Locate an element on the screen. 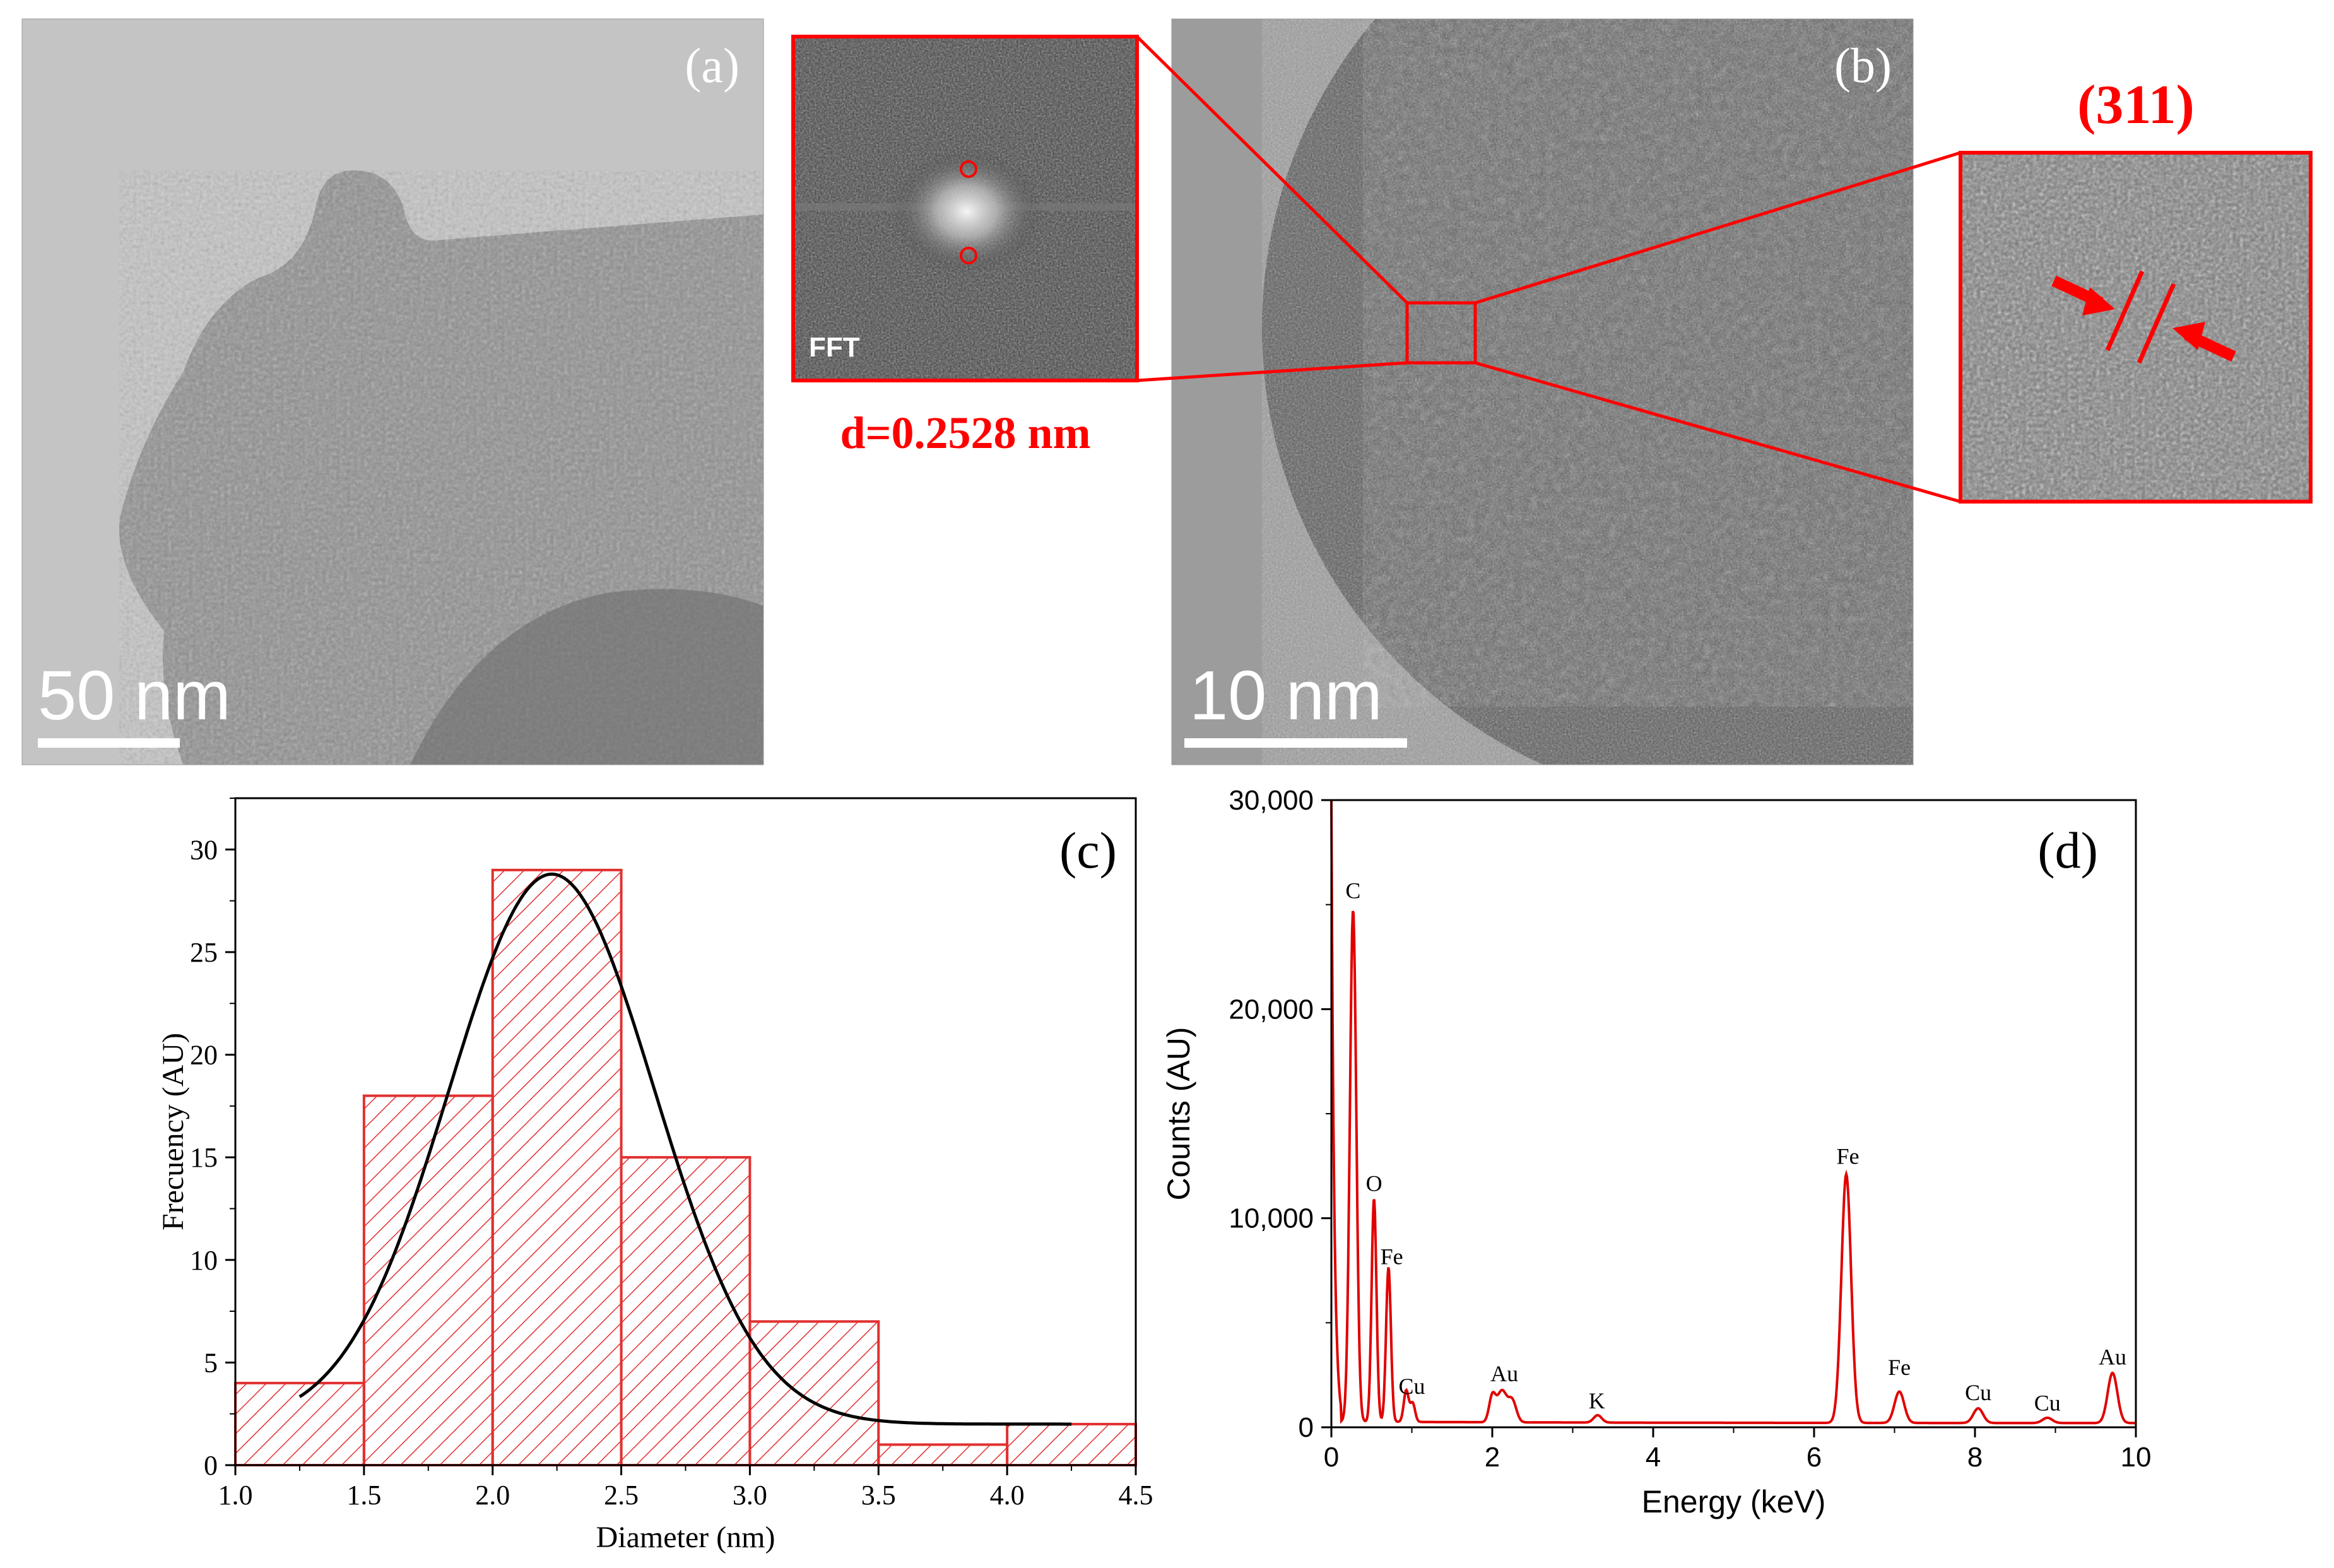 Image resolution: width=2334 pixels, height=1568 pixels. fft-image is located at coordinates (965, 209).